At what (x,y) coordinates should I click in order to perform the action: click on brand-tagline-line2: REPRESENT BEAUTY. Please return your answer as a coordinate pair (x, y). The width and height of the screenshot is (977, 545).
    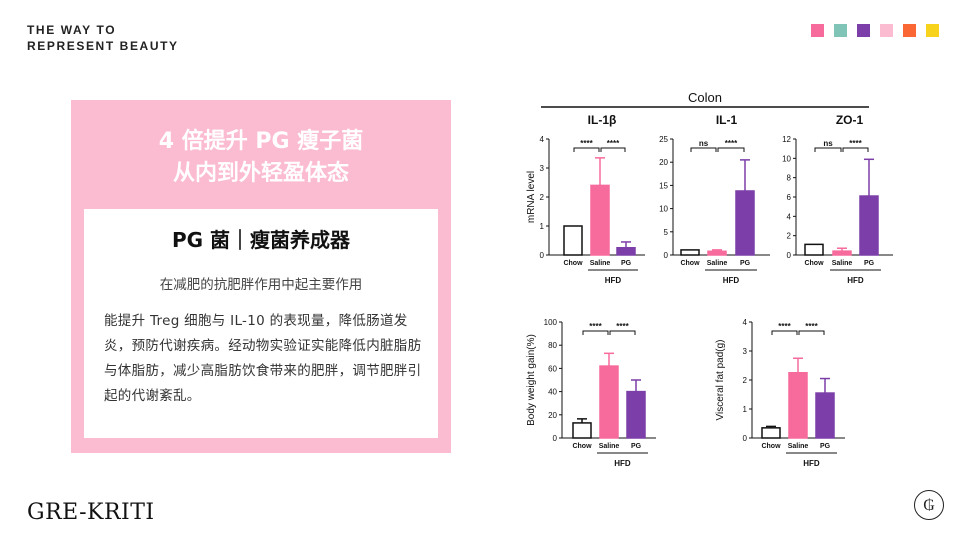
    Looking at the image, I should click on (103, 46).